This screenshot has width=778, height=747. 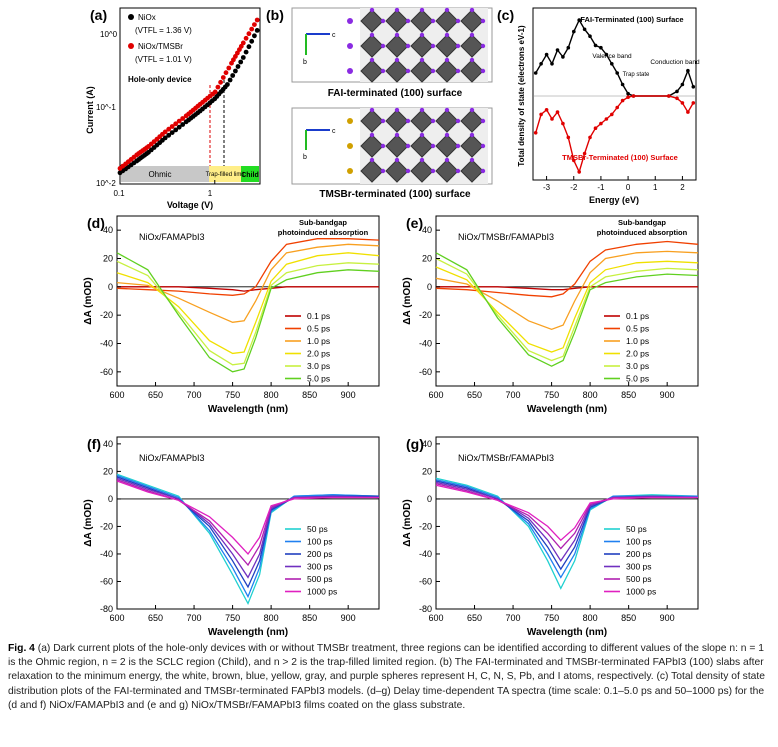 I want to click on ta-ytick-label: -60, so click(x=425, y=372).